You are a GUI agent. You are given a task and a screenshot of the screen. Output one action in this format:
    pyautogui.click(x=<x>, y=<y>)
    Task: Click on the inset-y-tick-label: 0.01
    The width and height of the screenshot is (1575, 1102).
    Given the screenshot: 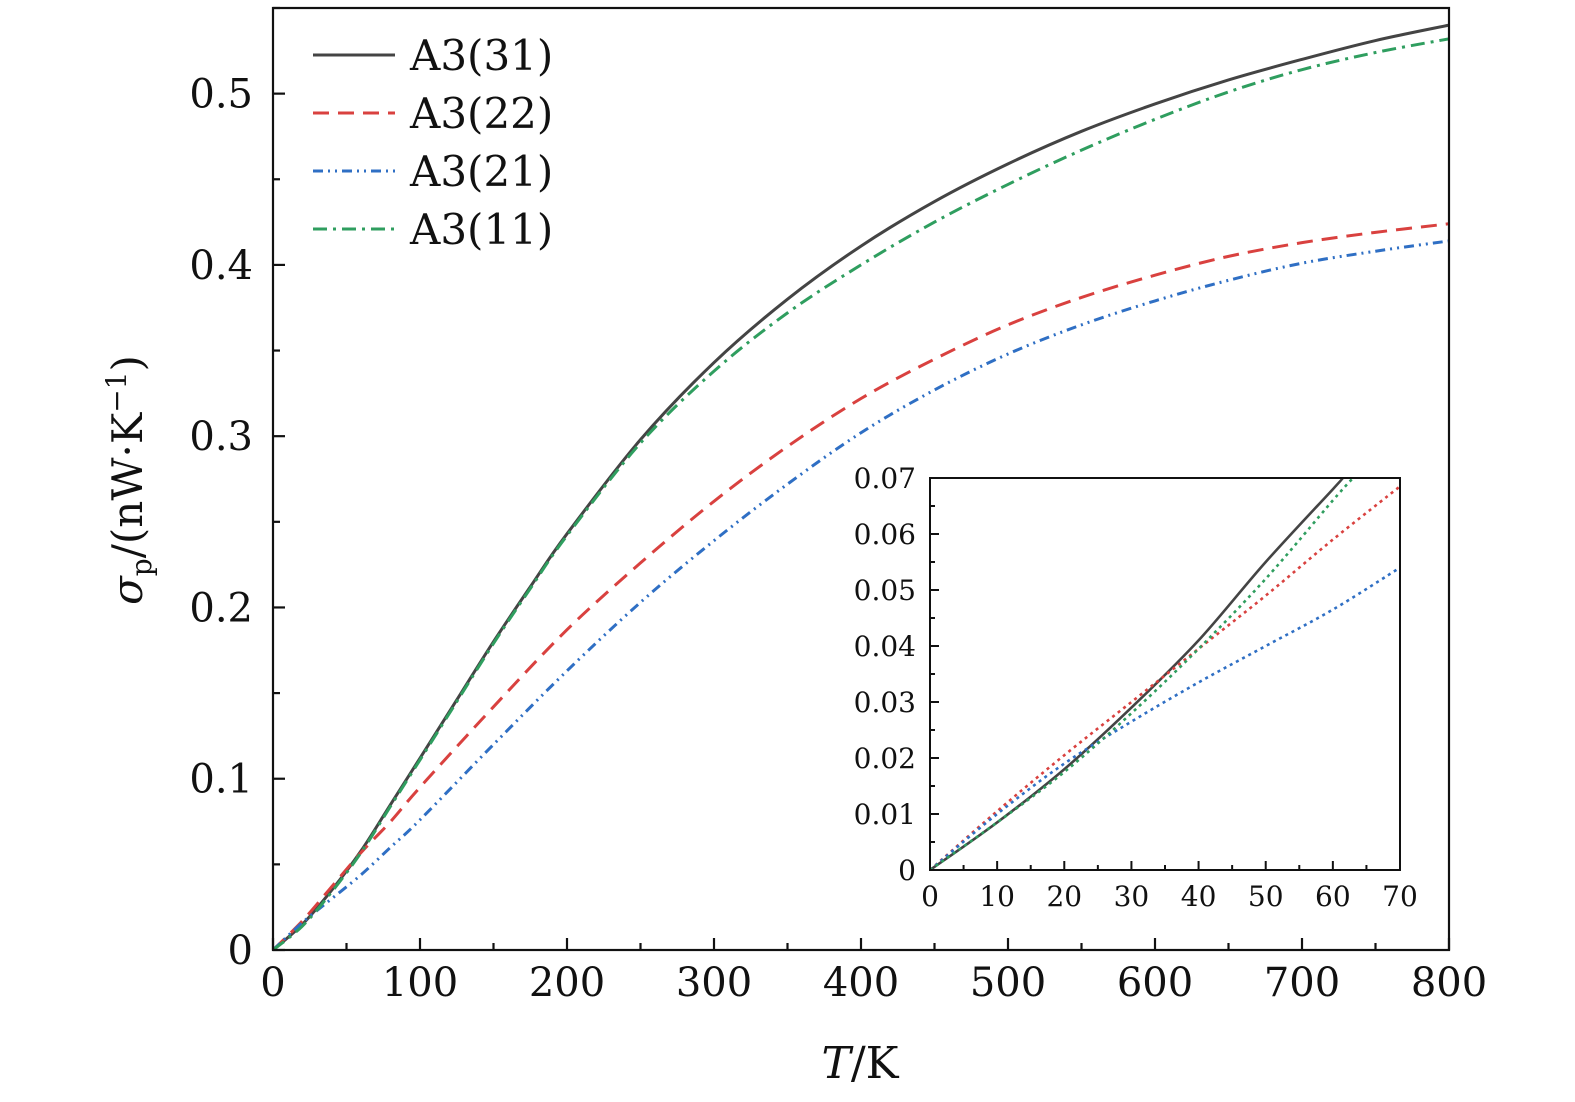 What is the action you would take?
    pyautogui.click(x=885, y=814)
    